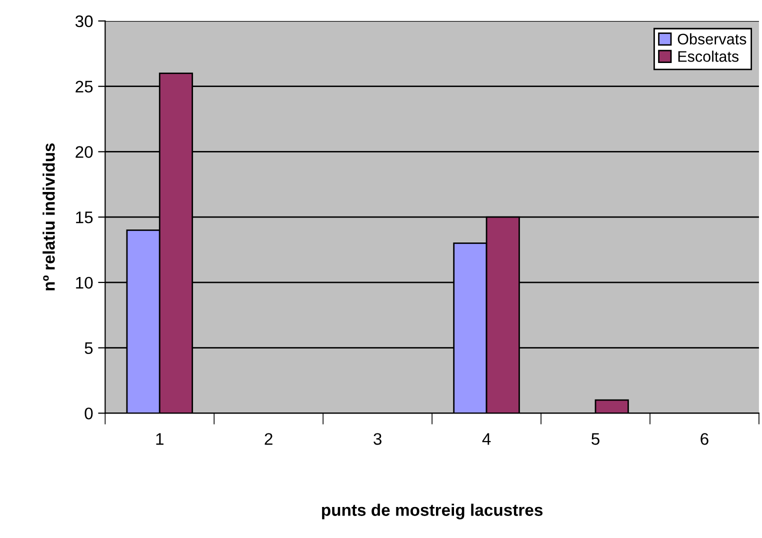 The height and width of the screenshot is (538, 762). What do you see at coordinates (88, 414) in the screenshot?
I see `y-tick-label: 0` at bounding box center [88, 414].